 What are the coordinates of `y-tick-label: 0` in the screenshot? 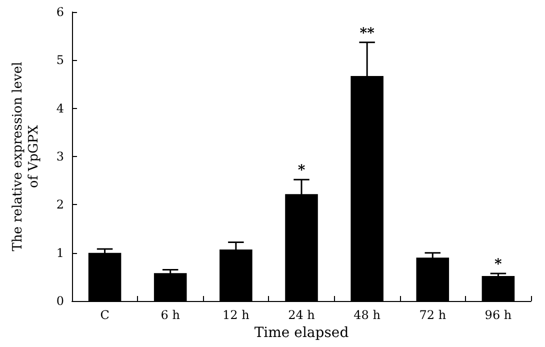 It's located at (60, 301).